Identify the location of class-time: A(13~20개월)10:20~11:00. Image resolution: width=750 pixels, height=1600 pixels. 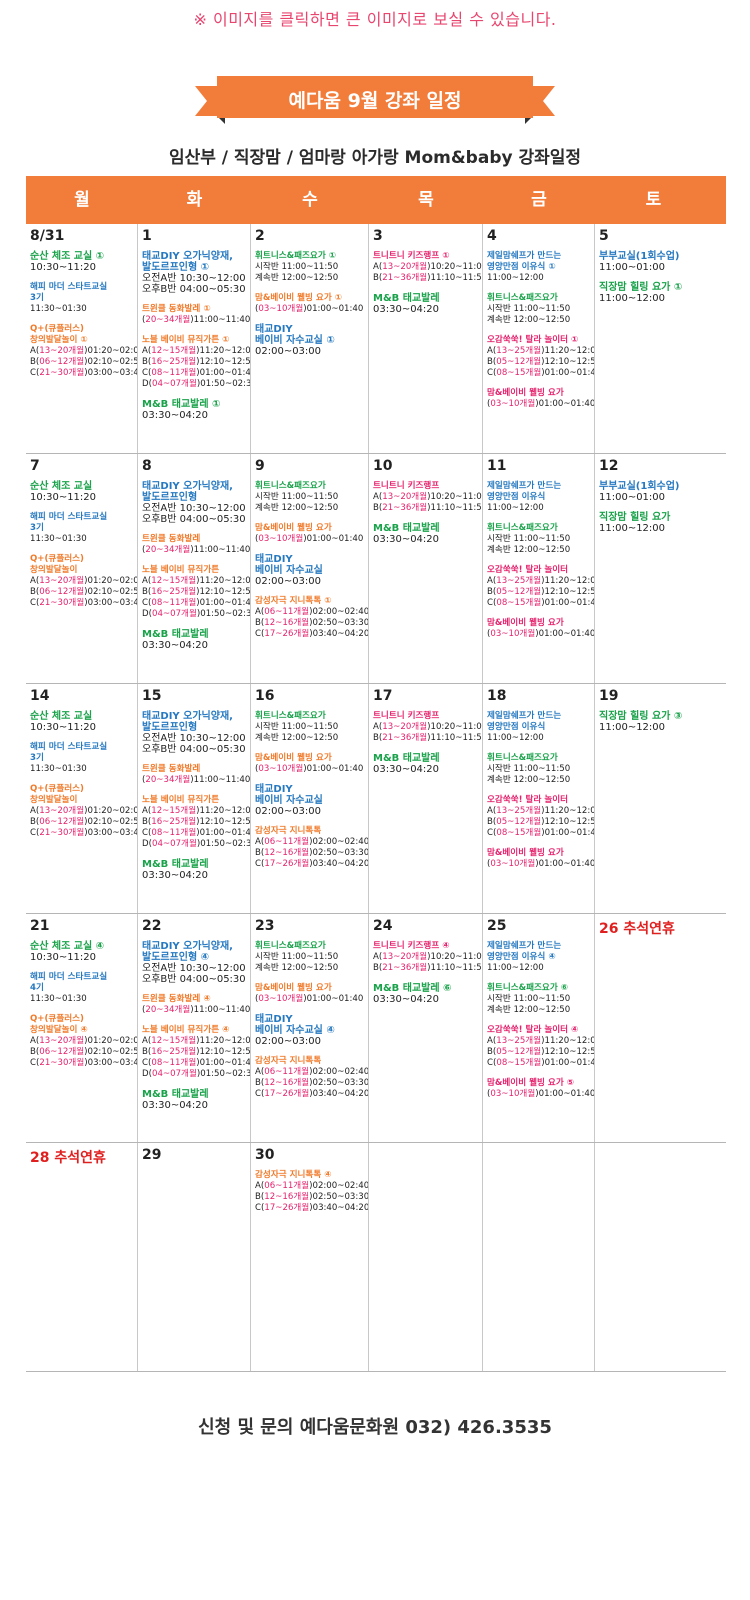
(427, 727).